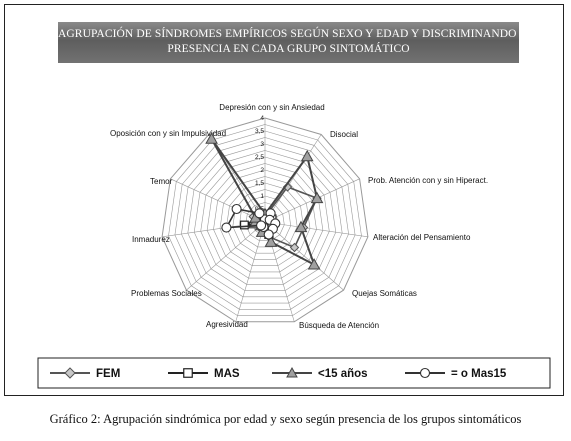  Describe the element at coordinates (259, 131) in the screenshot. I see `tick-label: 3,5` at that location.